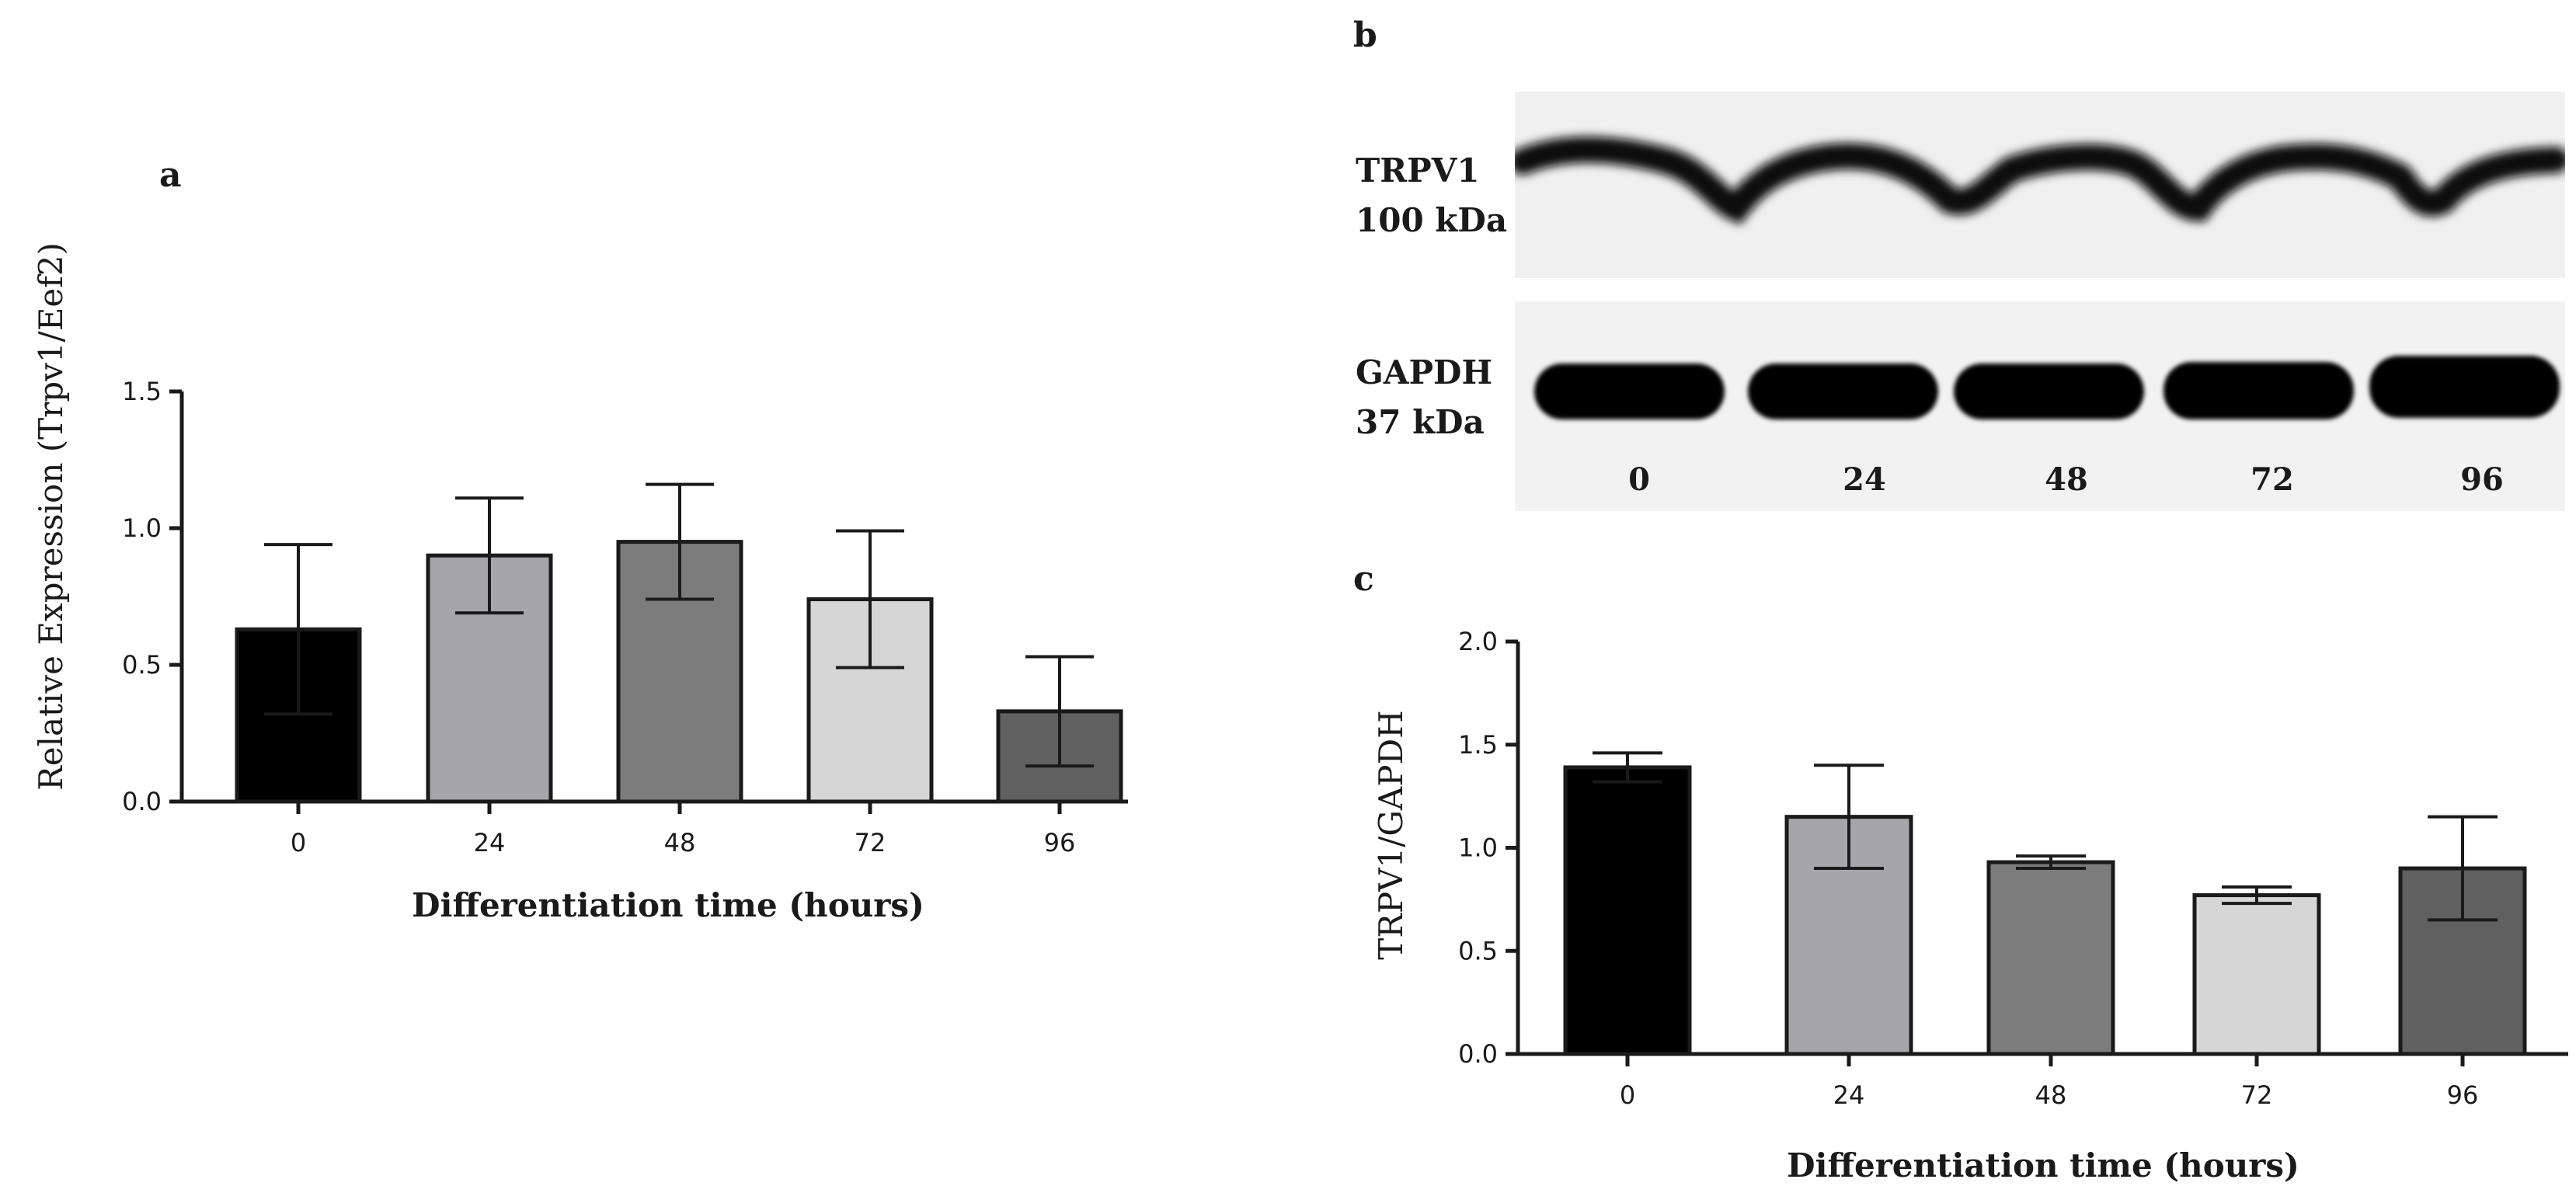 The width and height of the screenshot is (2576, 1200). What do you see at coordinates (1363, 579) in the screenshot?
I see `panel-letter-c: c` at bounding box center [1363, 579].